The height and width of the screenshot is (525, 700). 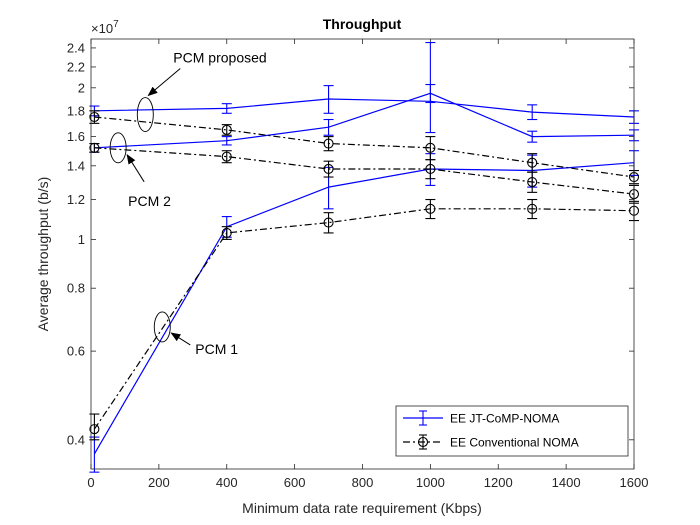 I want to click on legend-label: EE JT-CoMP-NOMA, so click(x=504, y=419).